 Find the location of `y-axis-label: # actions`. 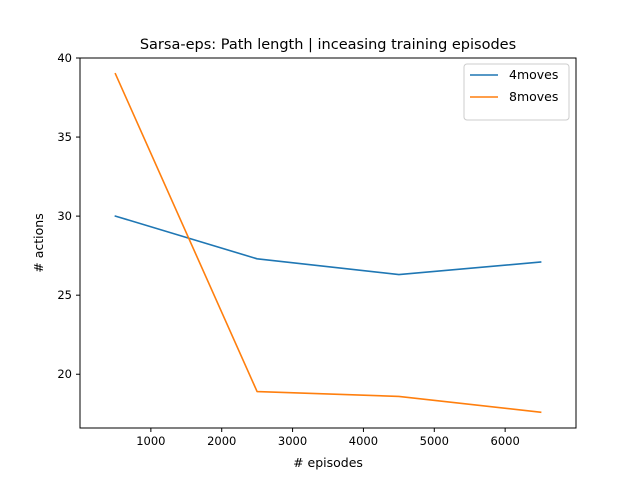

y-axis-label: # actions is located at coordinates (38, 242).